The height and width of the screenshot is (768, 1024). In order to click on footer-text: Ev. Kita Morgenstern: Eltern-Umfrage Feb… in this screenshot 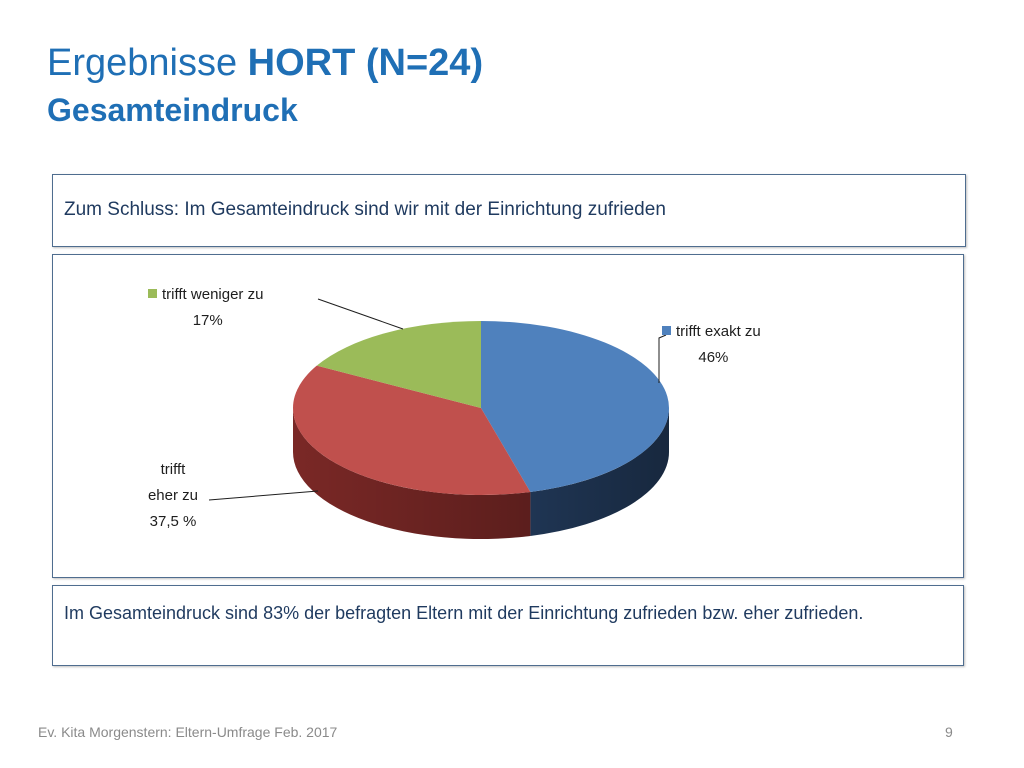, I will do `click(188, 732)`.